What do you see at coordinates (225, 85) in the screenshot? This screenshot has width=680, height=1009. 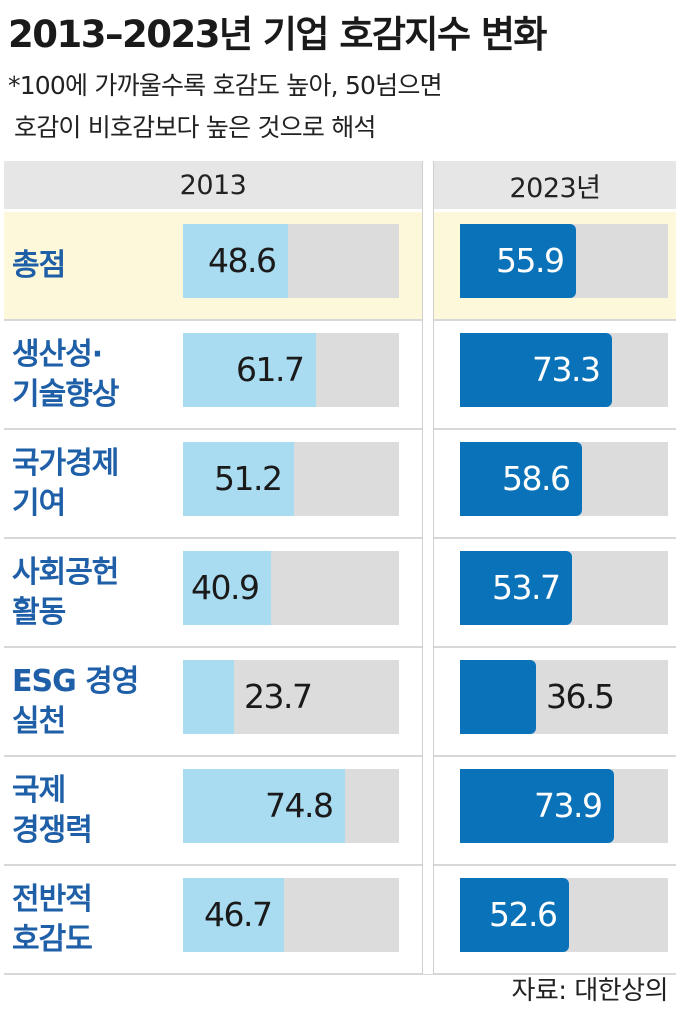 I see `chart-note-line-1: *100에 가까울수록 호감도 높아, 50넘으면` at bounding box center [225, 85].